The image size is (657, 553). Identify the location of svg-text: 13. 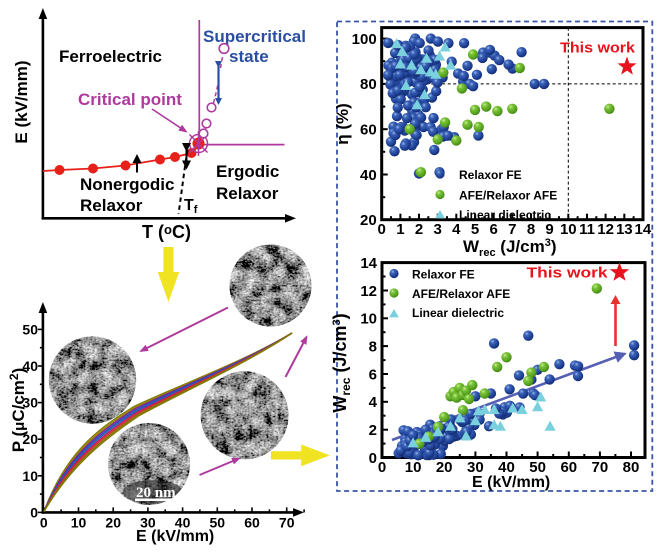
(624, 229).